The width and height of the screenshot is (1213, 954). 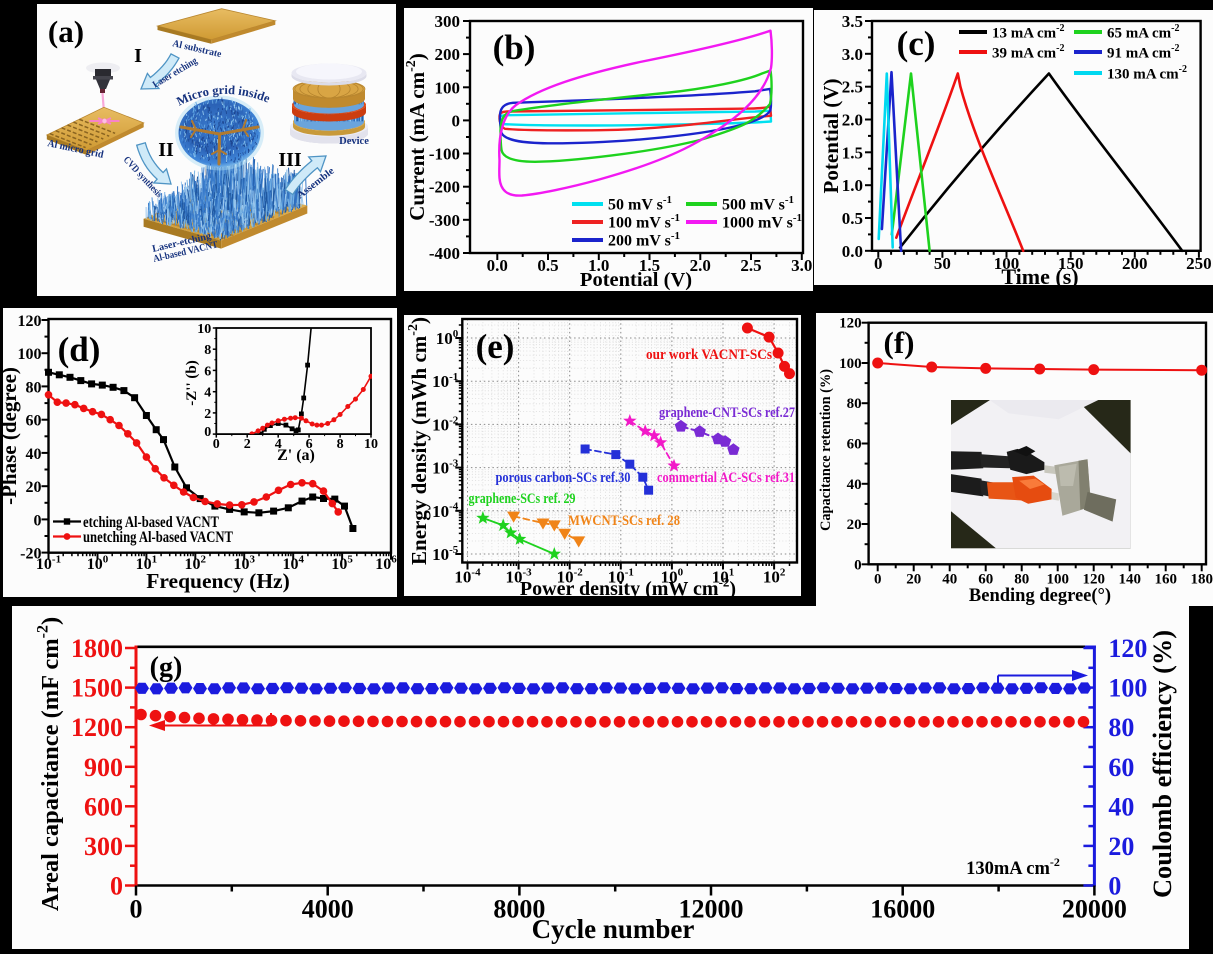 What do you see at coordinates (290, 160) in the screenshot?
I see `svg-text: III` at bounding box center [290, 160].